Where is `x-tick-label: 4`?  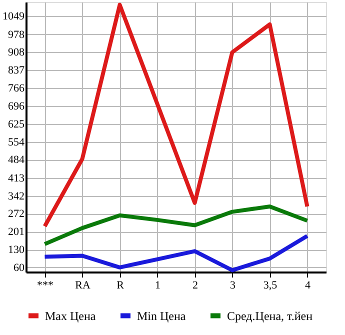 x-tick-label: 4 is located at coordinates (308, 286).